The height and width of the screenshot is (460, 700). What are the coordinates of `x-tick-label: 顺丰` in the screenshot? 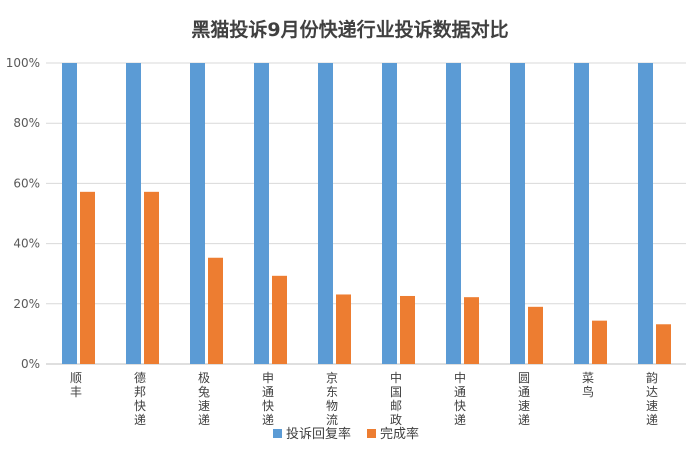 It's located at (76, 385).